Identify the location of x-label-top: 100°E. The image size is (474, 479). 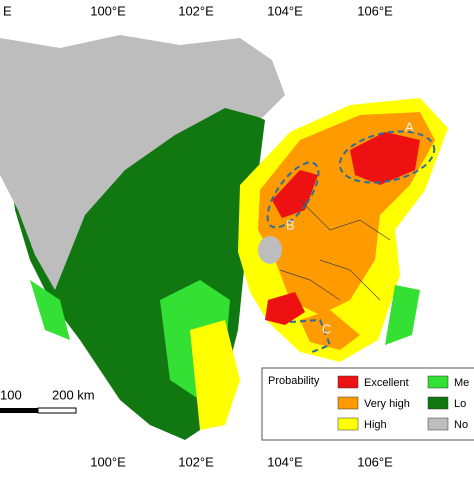
(108, 10).